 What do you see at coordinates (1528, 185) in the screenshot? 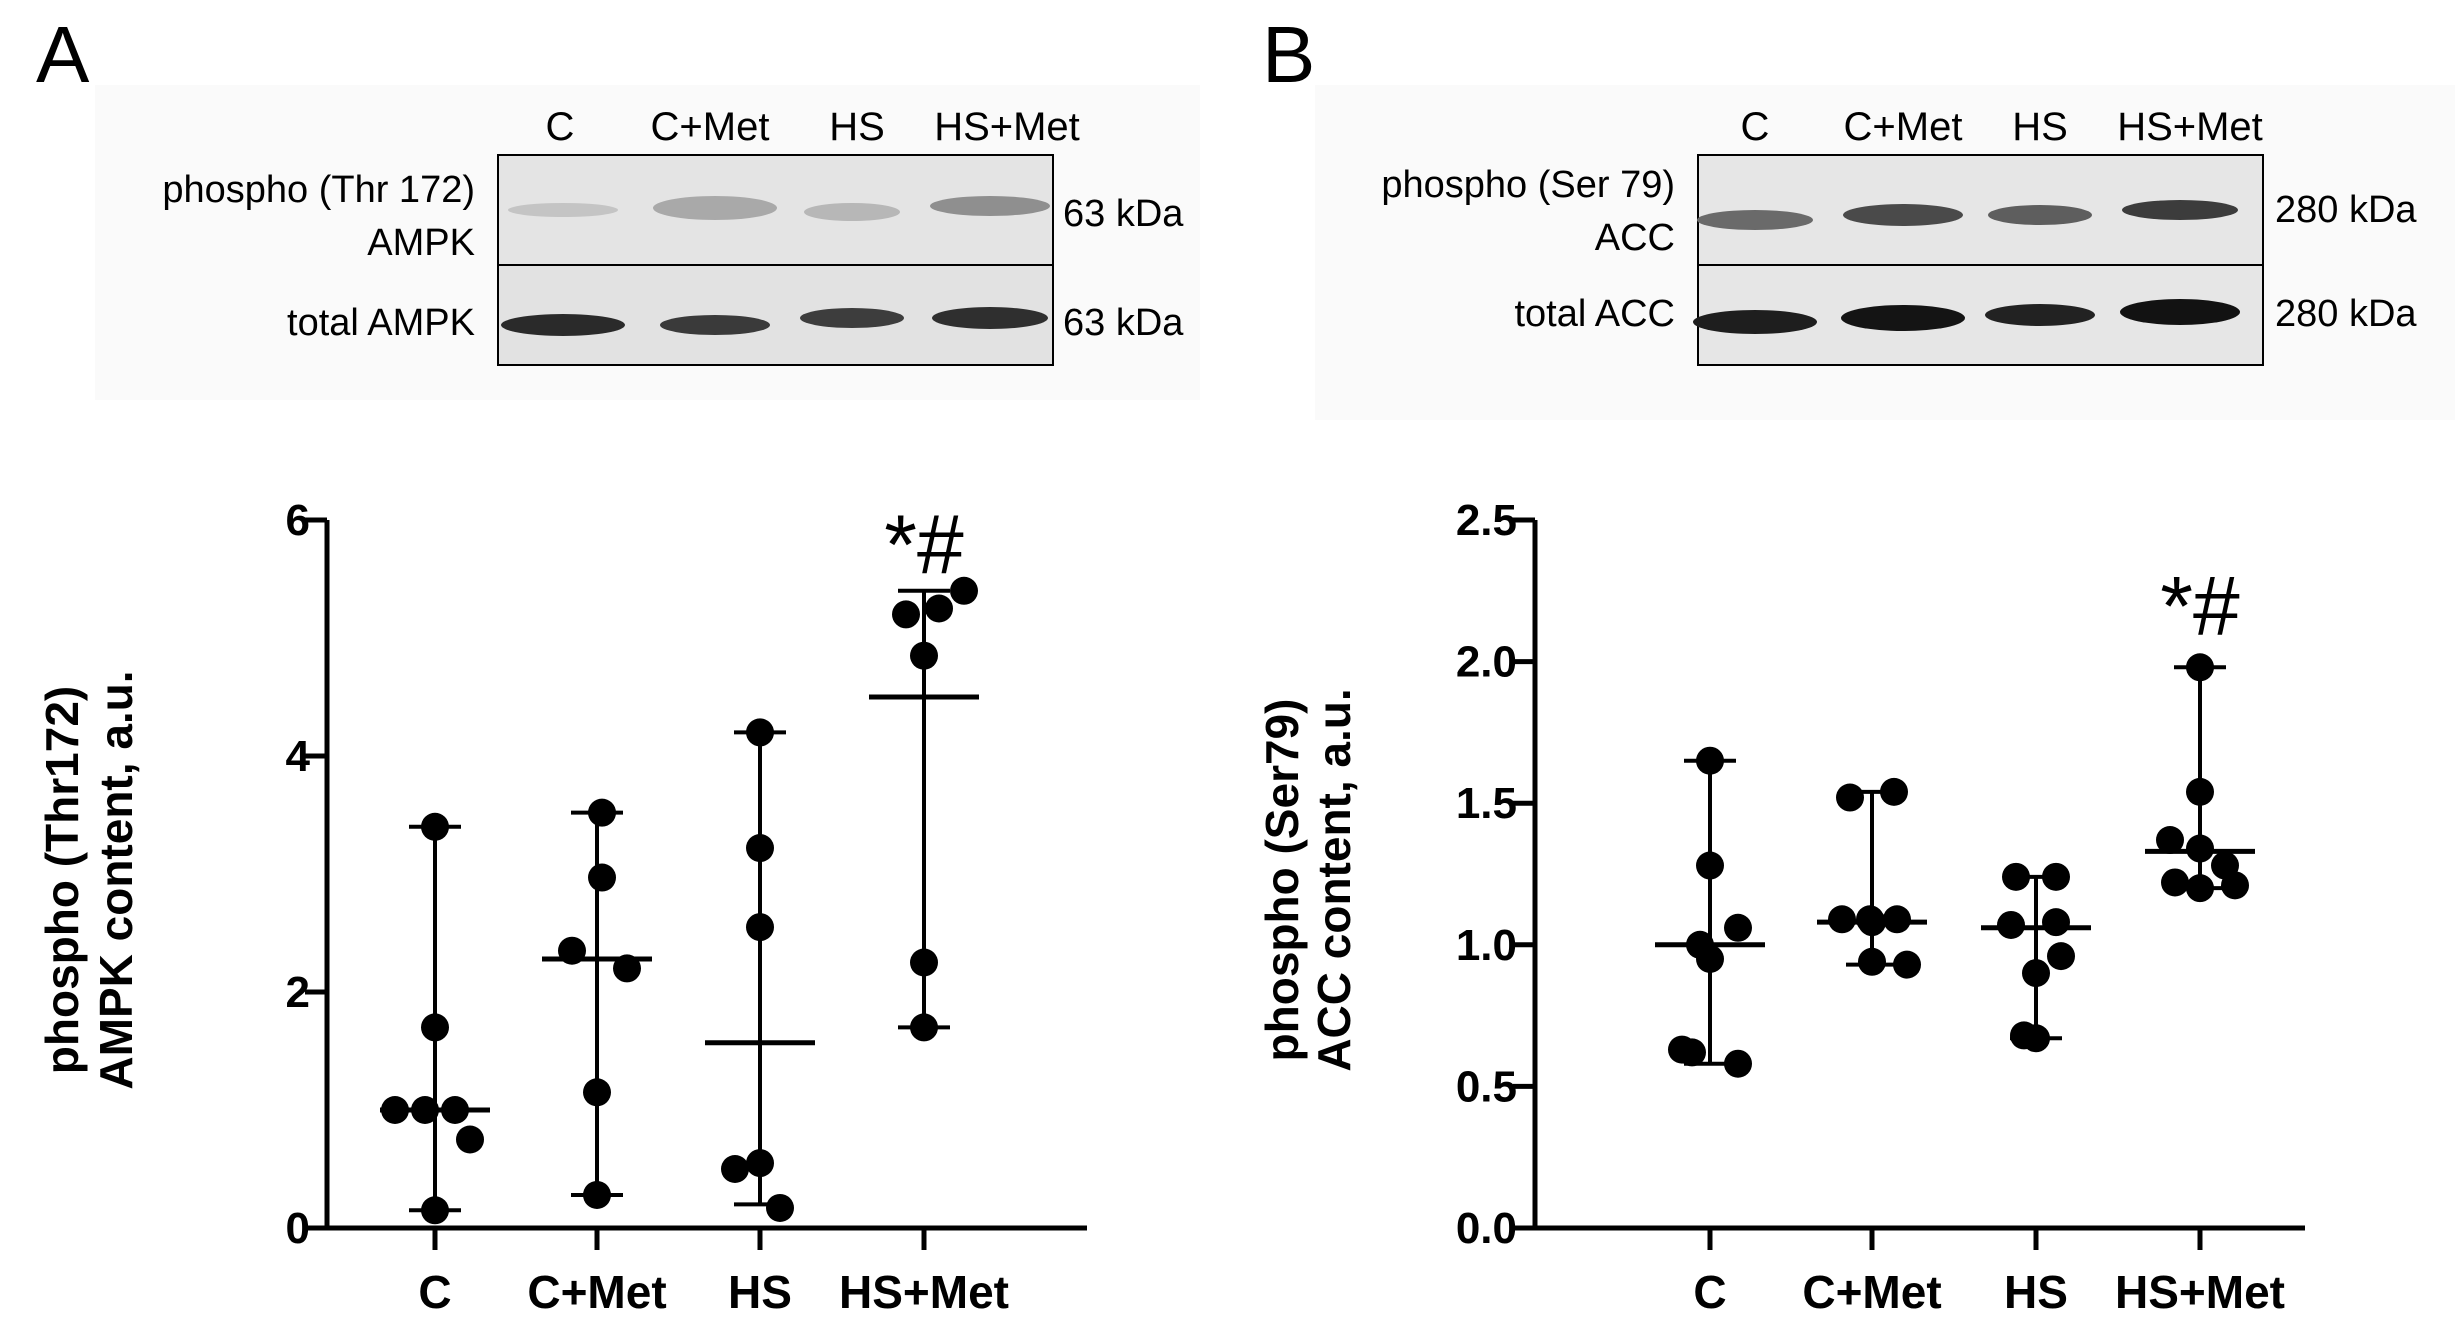
I see `row-label-phospho-acc-line1: phospho (Ser 79)` at bounding box center [1528, 185].